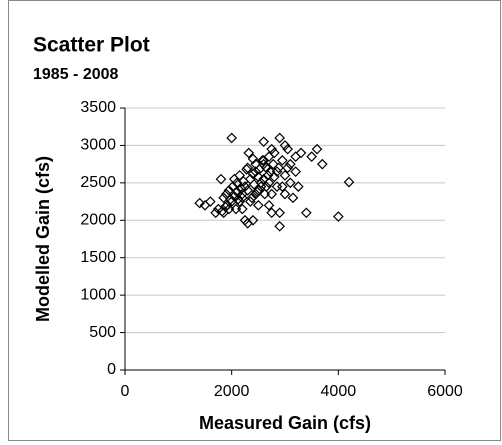 This screenshot has width=502, height=445. Describe the element at coordinates (232, 391) in the screenshot. I see `x-tick-label: 2000` at that location.